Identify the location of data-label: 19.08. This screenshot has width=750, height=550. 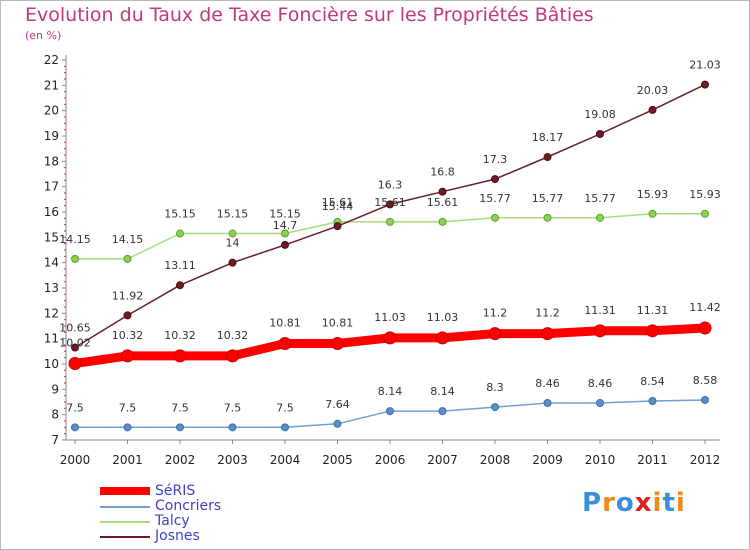
(600, 114).